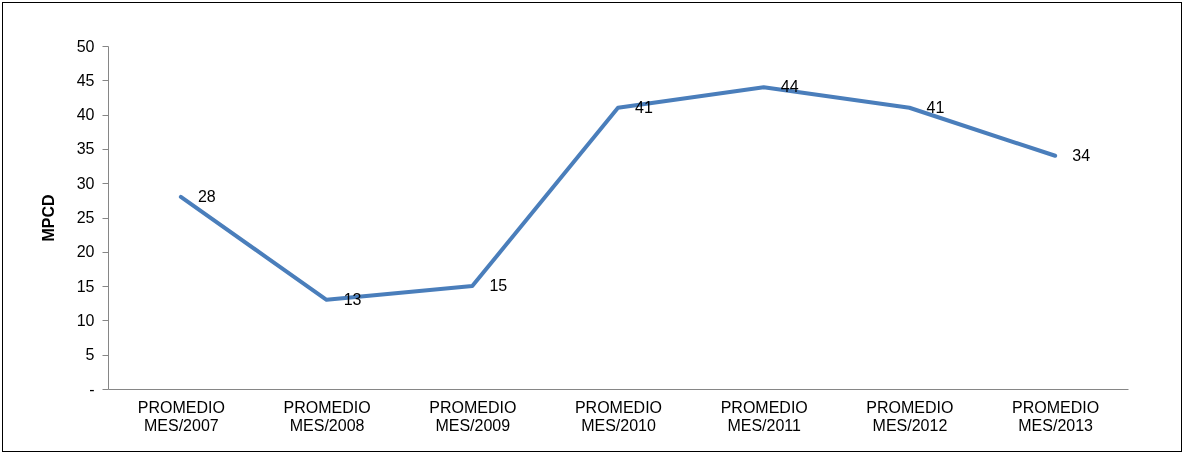 This screenshot has height=456, width=1186. What do you see at coordinates (910, 416) in the screenshot?
I see `x-tick-label: PROMEDIO MES/2012` at bounding box center [910, 416].